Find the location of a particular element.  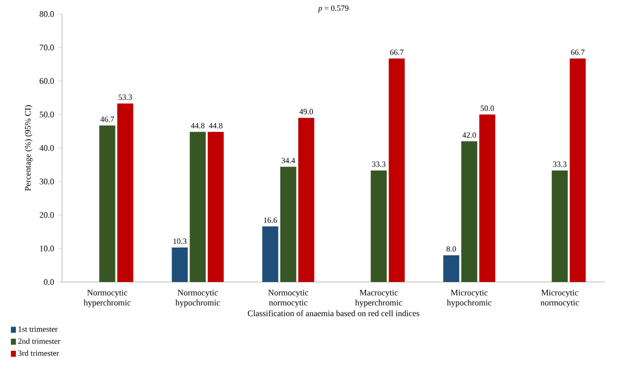

x-axis-title: Classification of anaemia based on red cell indices is located at coordinates (334, 313).